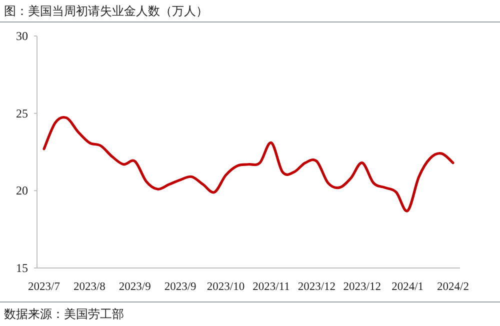 This screenshot has width=500, height=326. What do you see at coordinates (453, 287) in the screenshot?
I see `x-tick-label: 2024/2` at bounding box center [453, 287].